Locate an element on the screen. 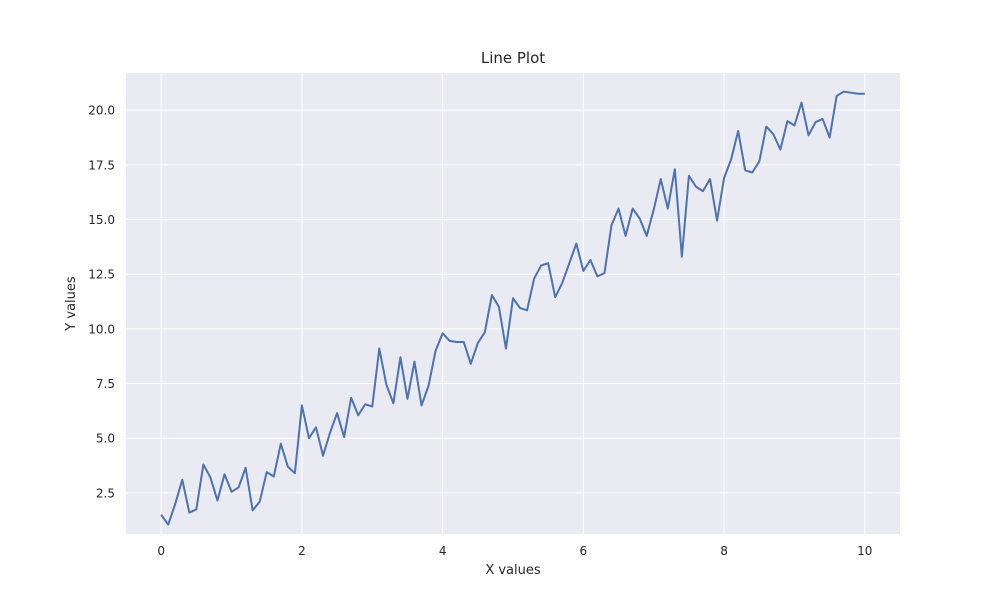 This screenshot has height=605, width=1000. x-tick-label: 0 is located at coordinates (161, 551).